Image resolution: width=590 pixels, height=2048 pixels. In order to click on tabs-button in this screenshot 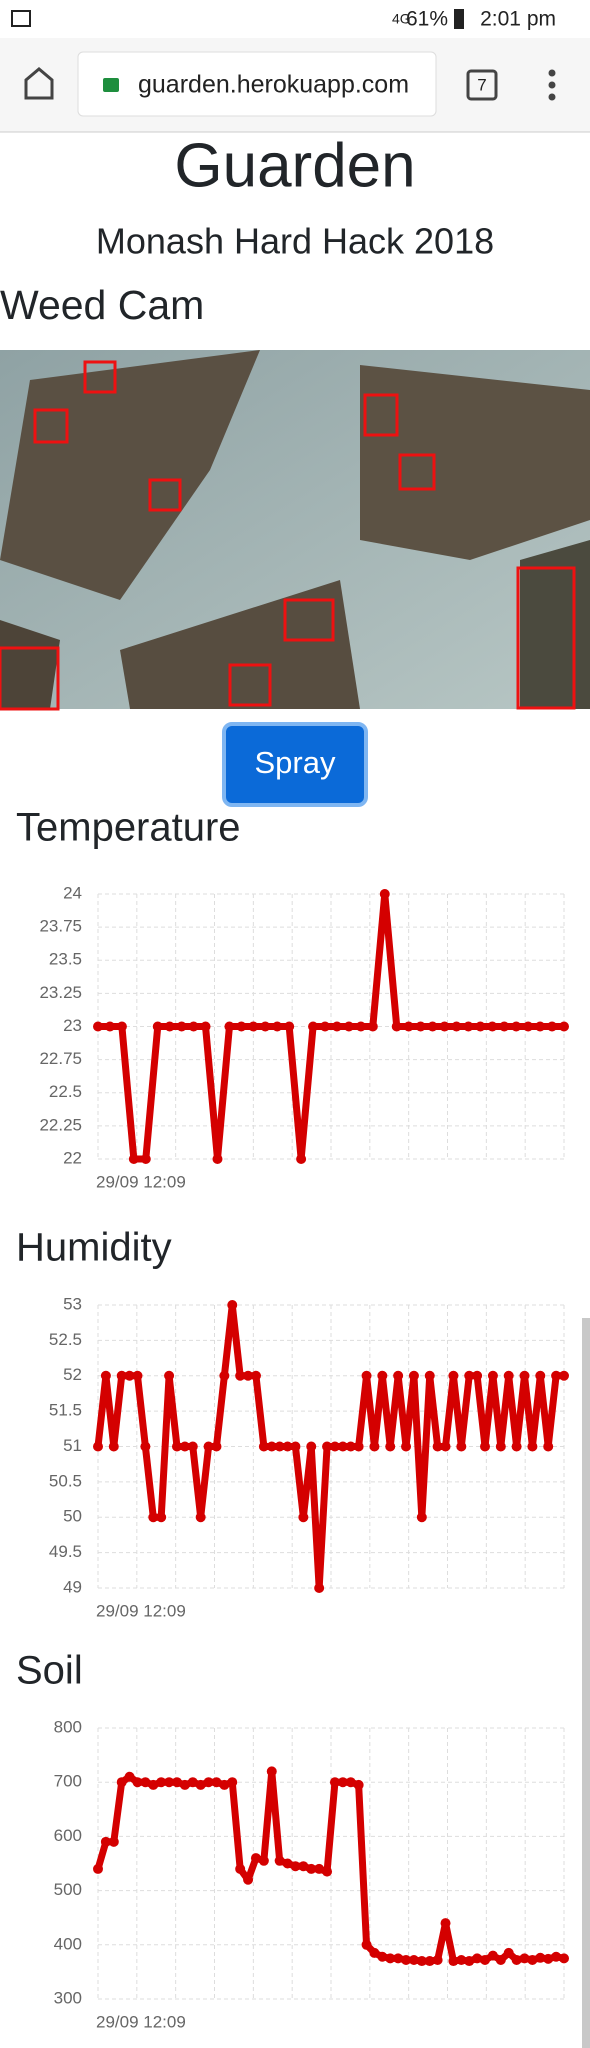, I will do `click(482, 85)`.